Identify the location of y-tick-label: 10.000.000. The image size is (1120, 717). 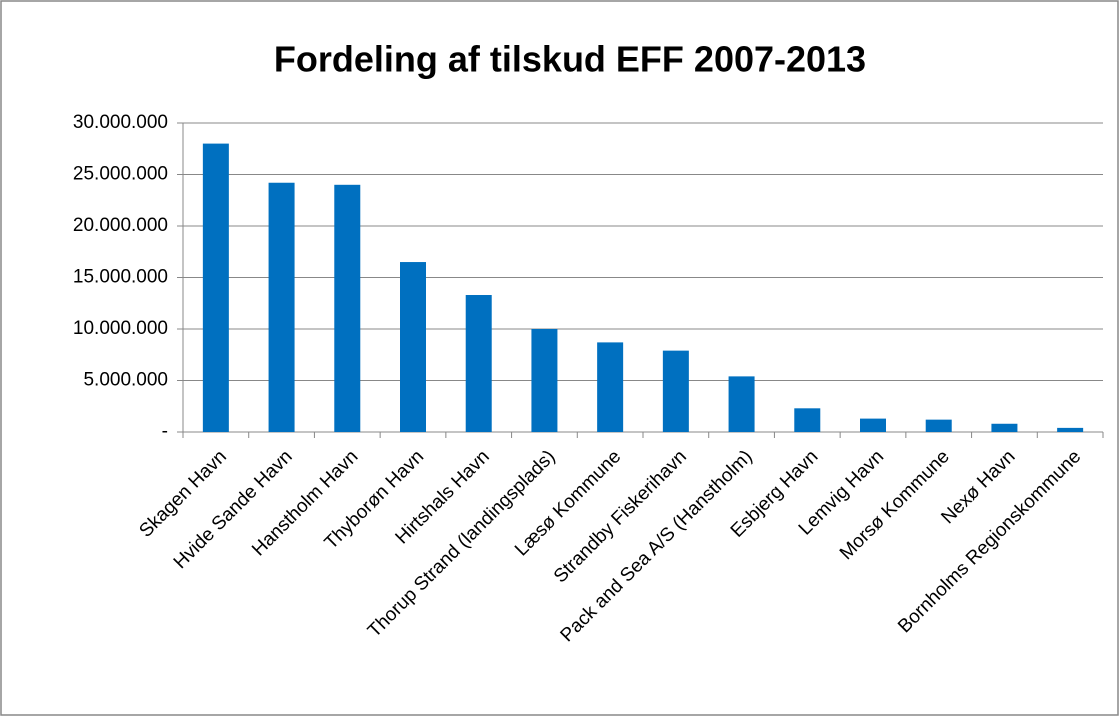
(120, 328).